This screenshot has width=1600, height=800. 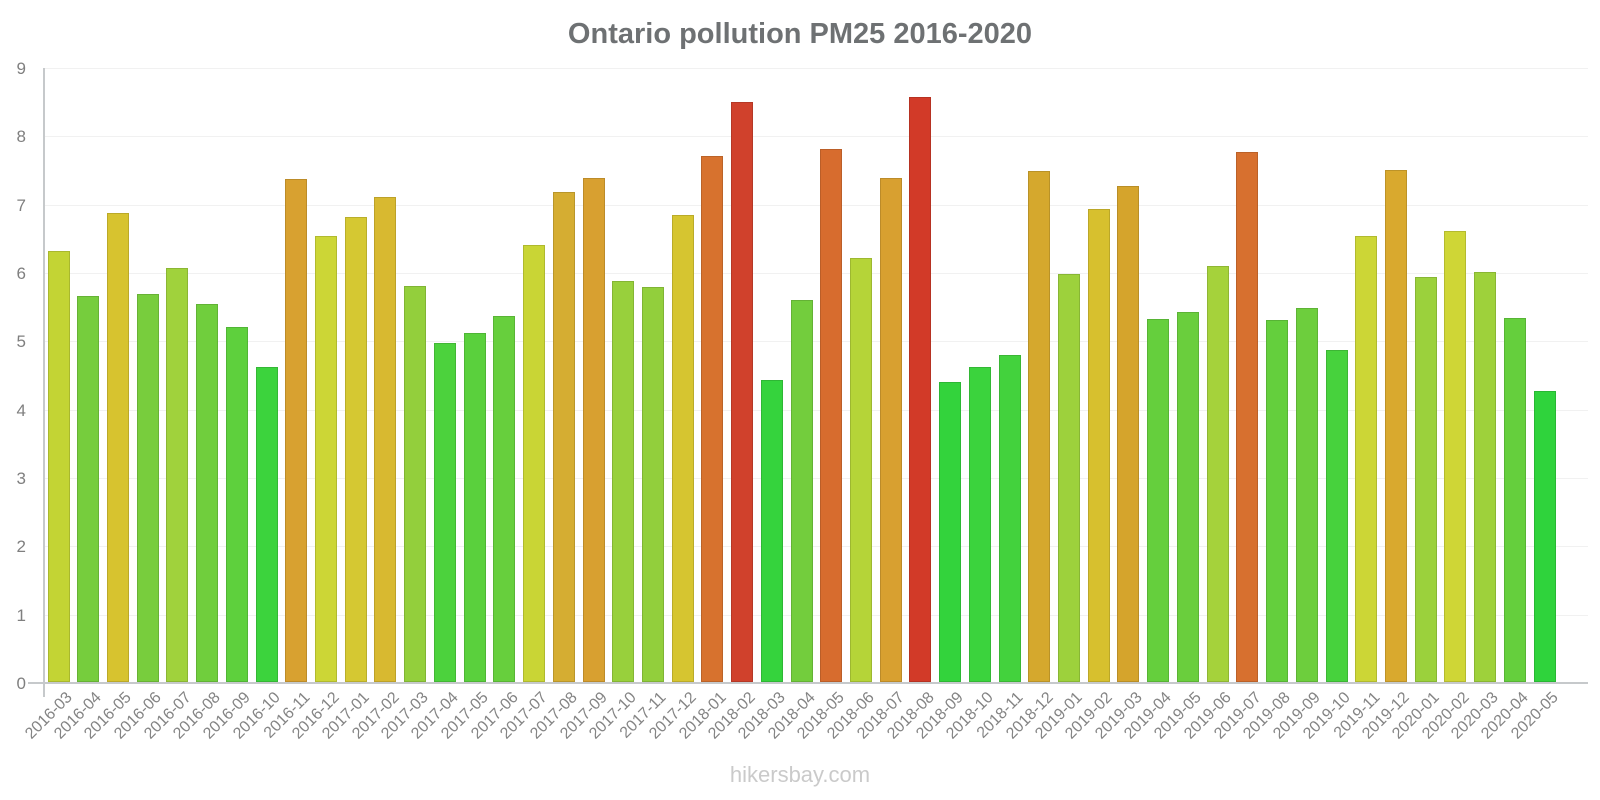 I want to click on gridline-y6, so click(x=815, y=273).